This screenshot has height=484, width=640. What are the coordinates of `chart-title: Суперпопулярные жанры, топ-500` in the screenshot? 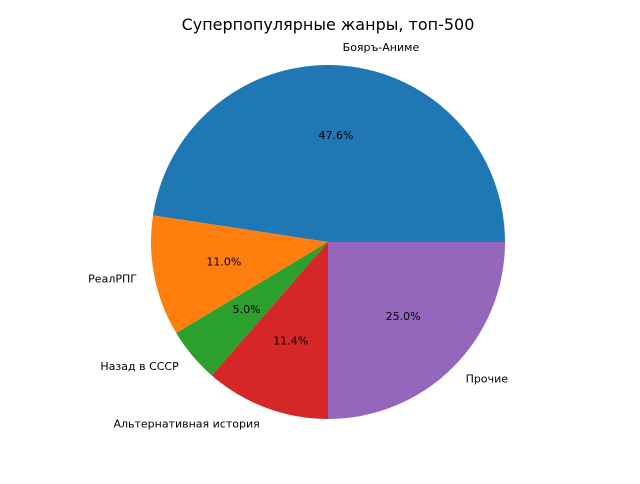 It's located at (328, 24).